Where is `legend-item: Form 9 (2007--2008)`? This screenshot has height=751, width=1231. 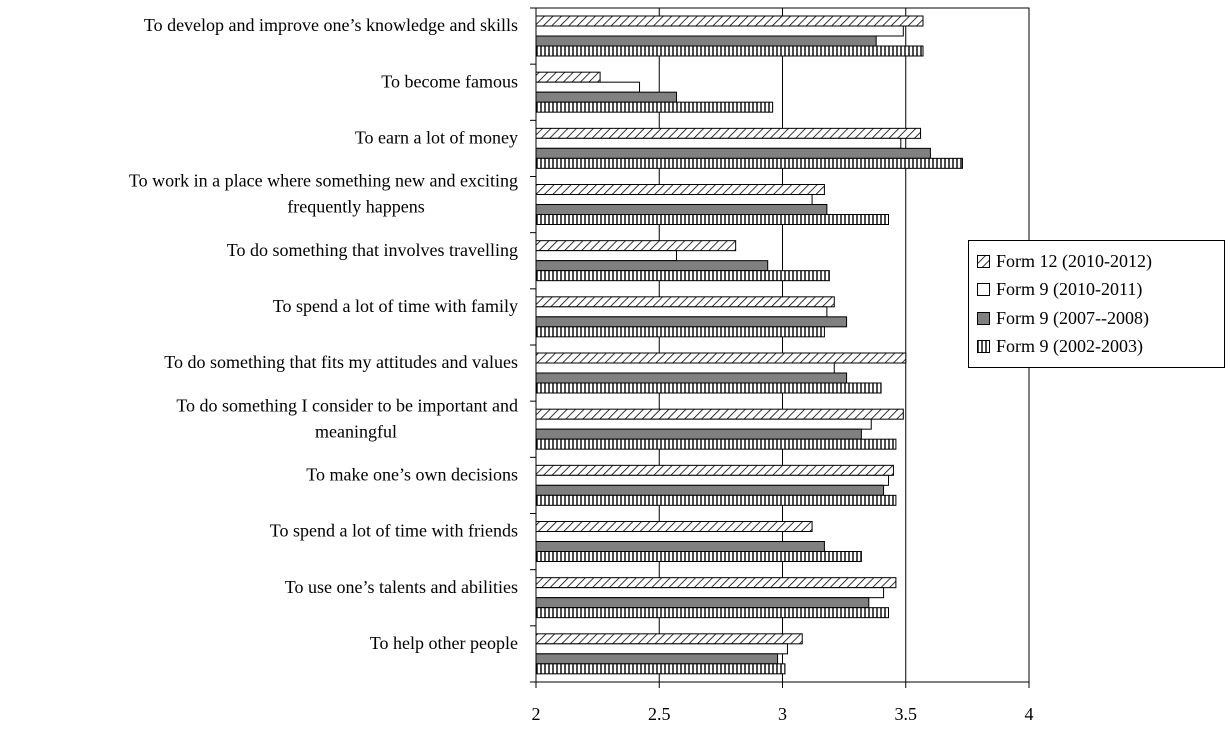
legend-item: Form 9 (2007--2008) is located at coordinates (1100, 318).